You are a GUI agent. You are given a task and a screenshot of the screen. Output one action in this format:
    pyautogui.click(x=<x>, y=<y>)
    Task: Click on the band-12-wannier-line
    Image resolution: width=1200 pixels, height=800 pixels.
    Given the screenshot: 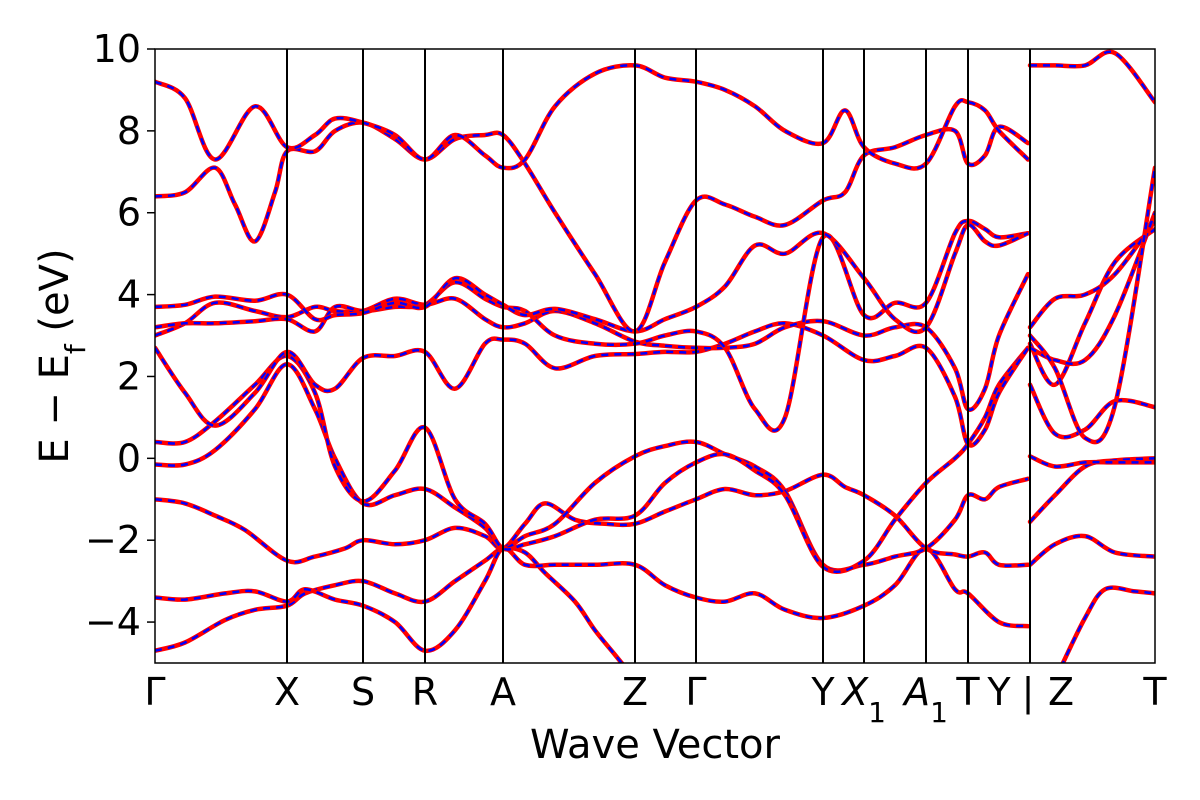 What is the action you would take?
    pyautogui.click(x=1092, y=550)
    